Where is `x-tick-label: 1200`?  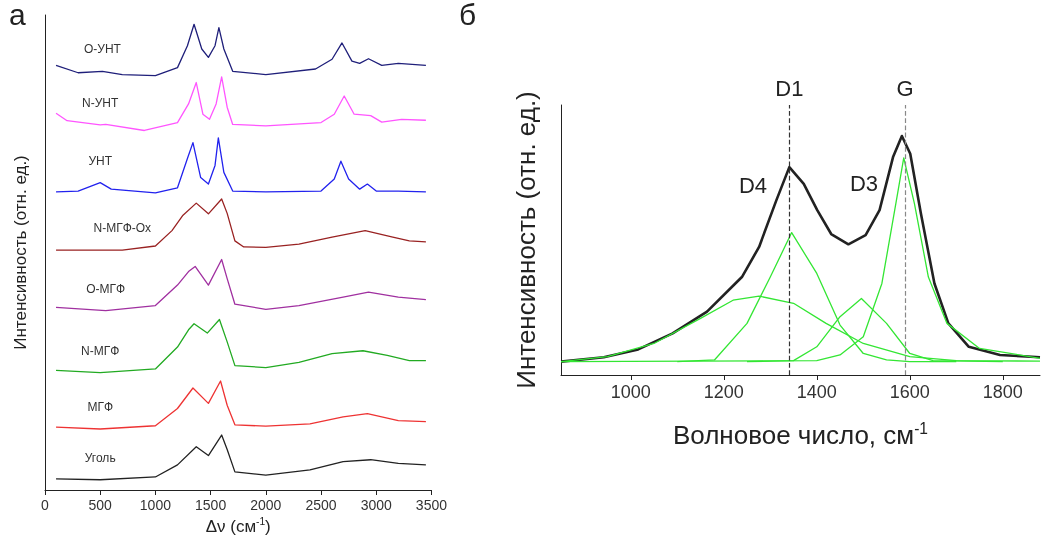
x-tick-label: 1200 is located at coordinates (723, 392).